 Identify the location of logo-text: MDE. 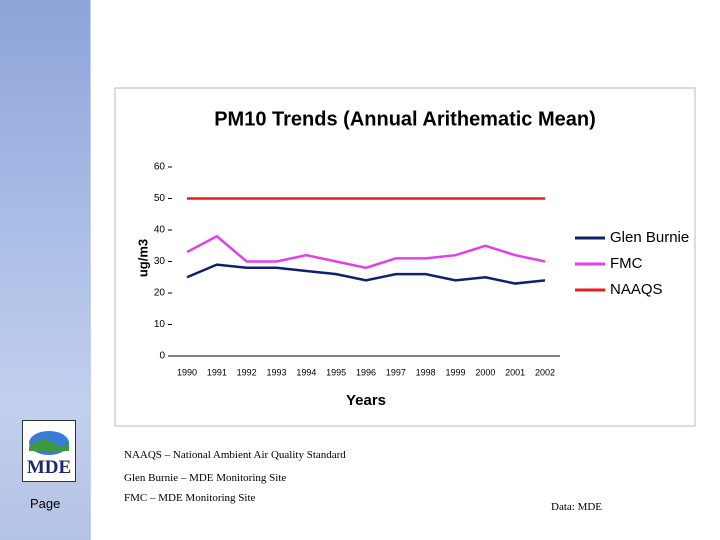
(49, 467).